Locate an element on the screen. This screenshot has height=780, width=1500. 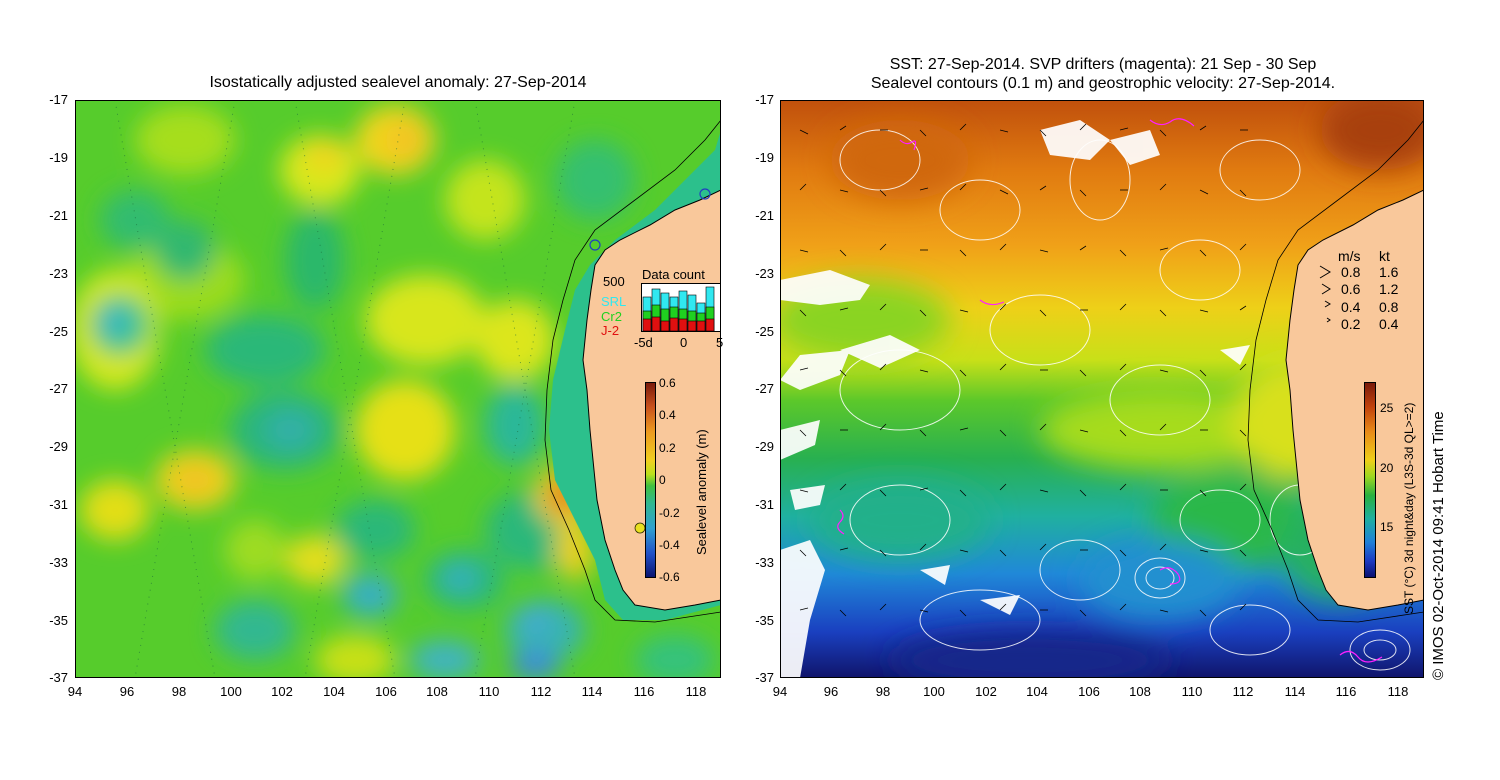
velocity-legend-ms: 0.8 is located at coordinates (1351, 272).